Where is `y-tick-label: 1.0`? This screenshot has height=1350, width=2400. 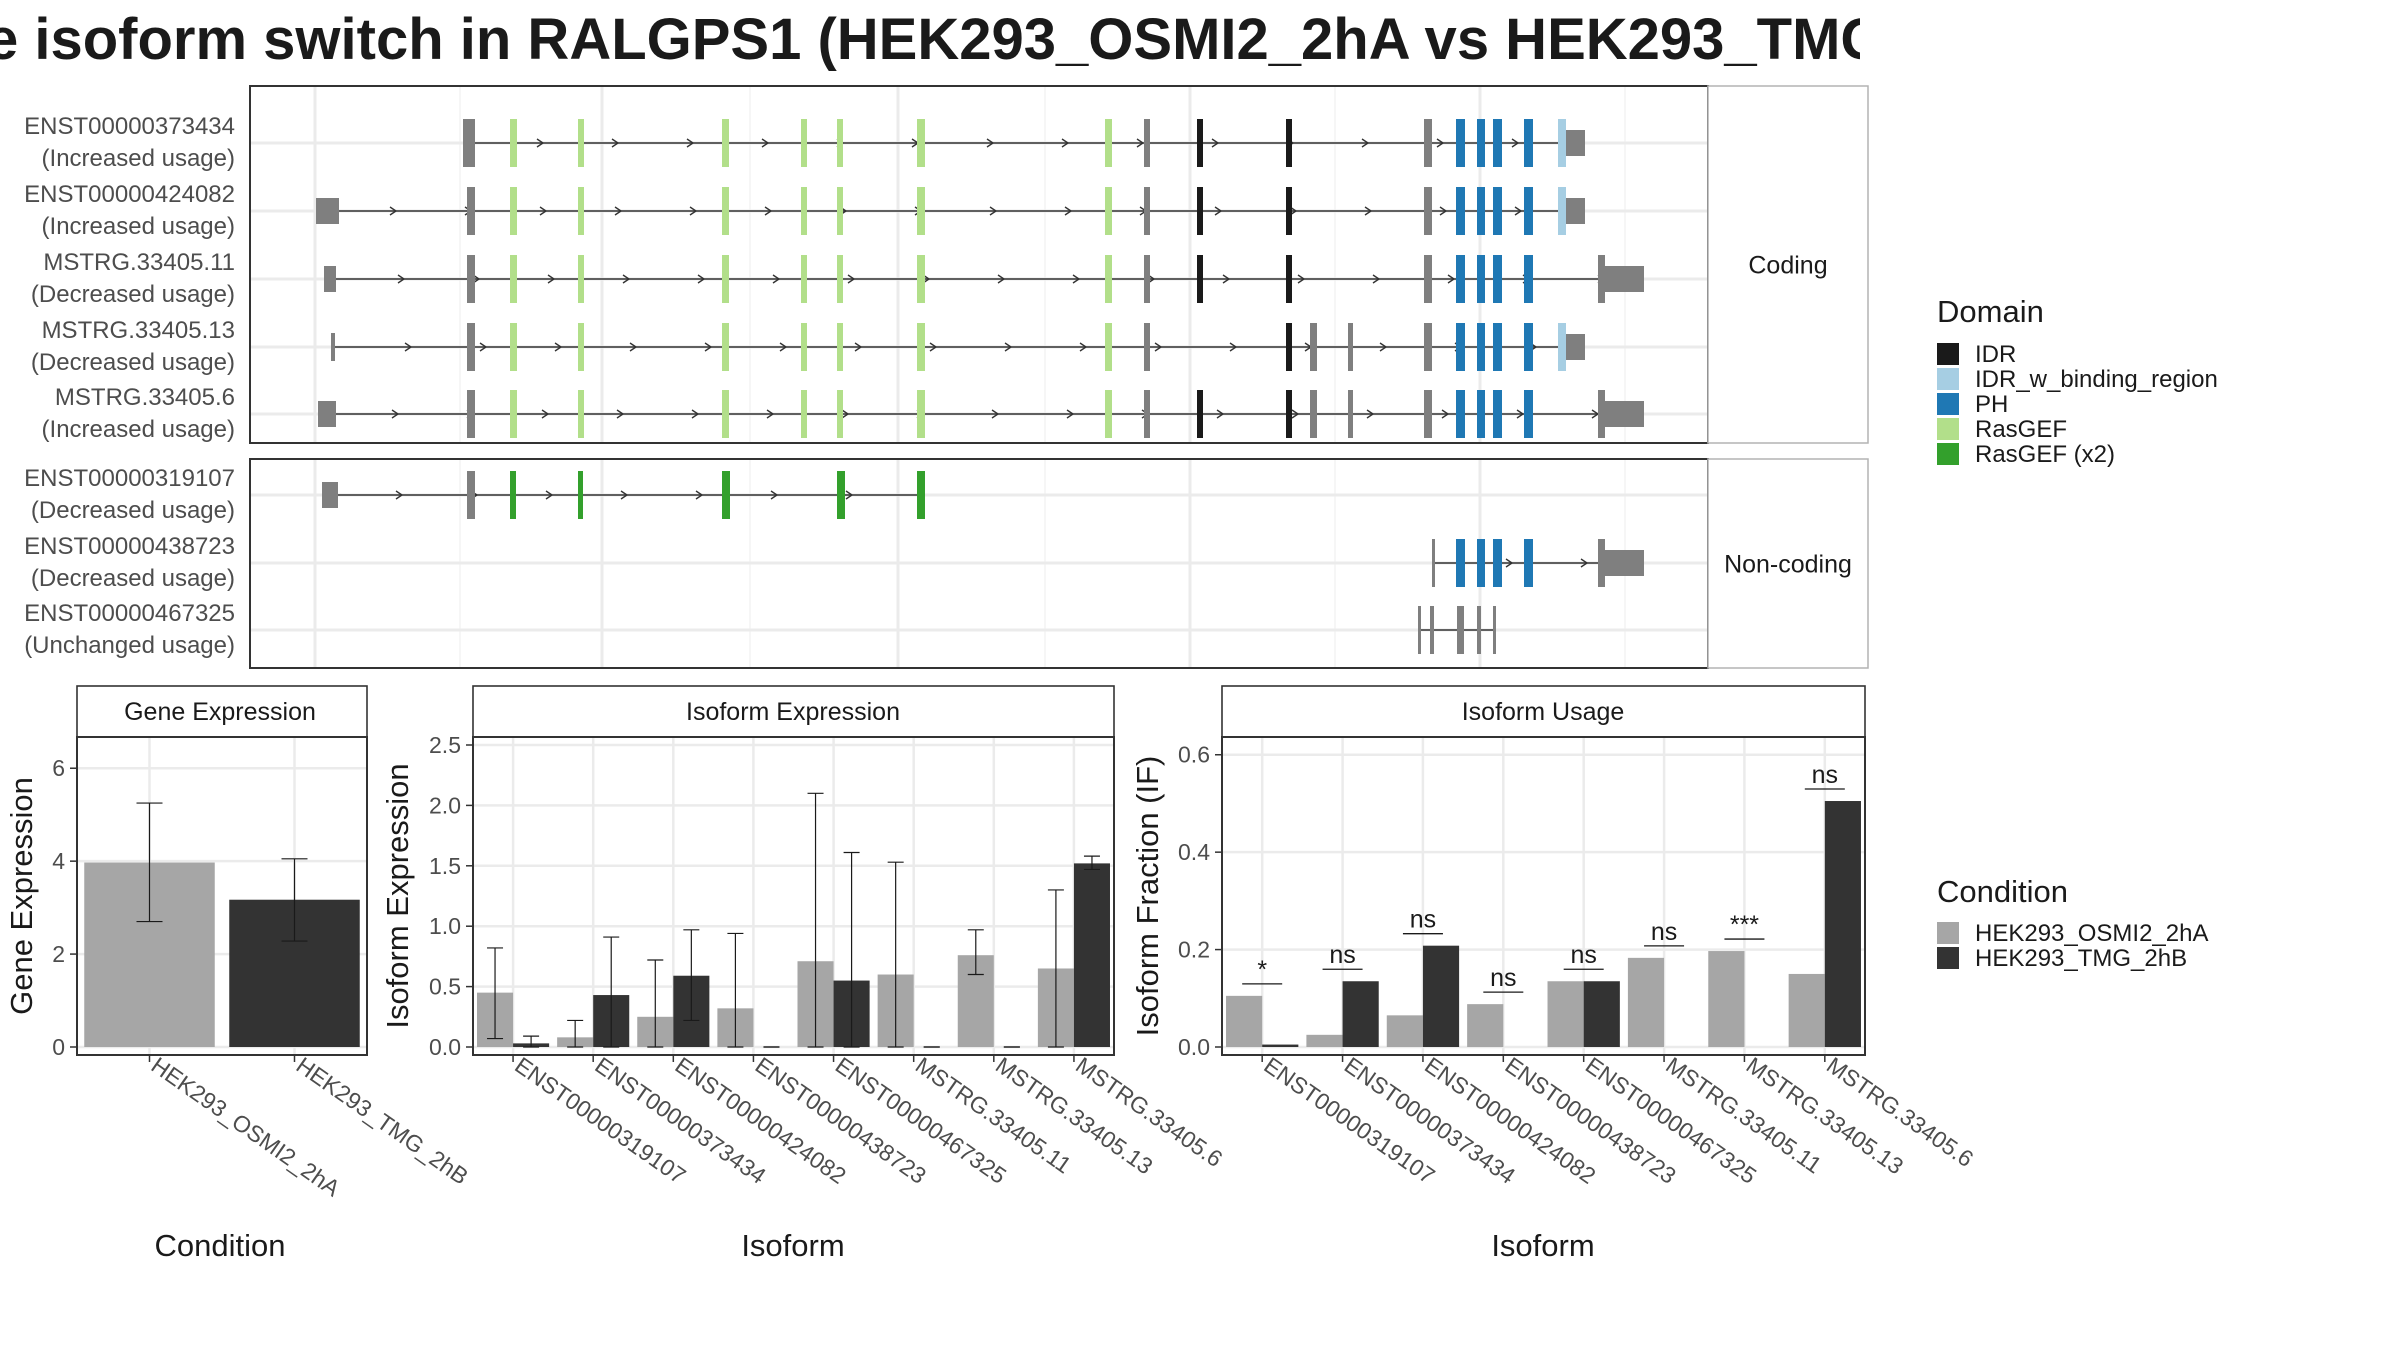
y-tick-label: 1.0 is located at coordinates (445, 926).